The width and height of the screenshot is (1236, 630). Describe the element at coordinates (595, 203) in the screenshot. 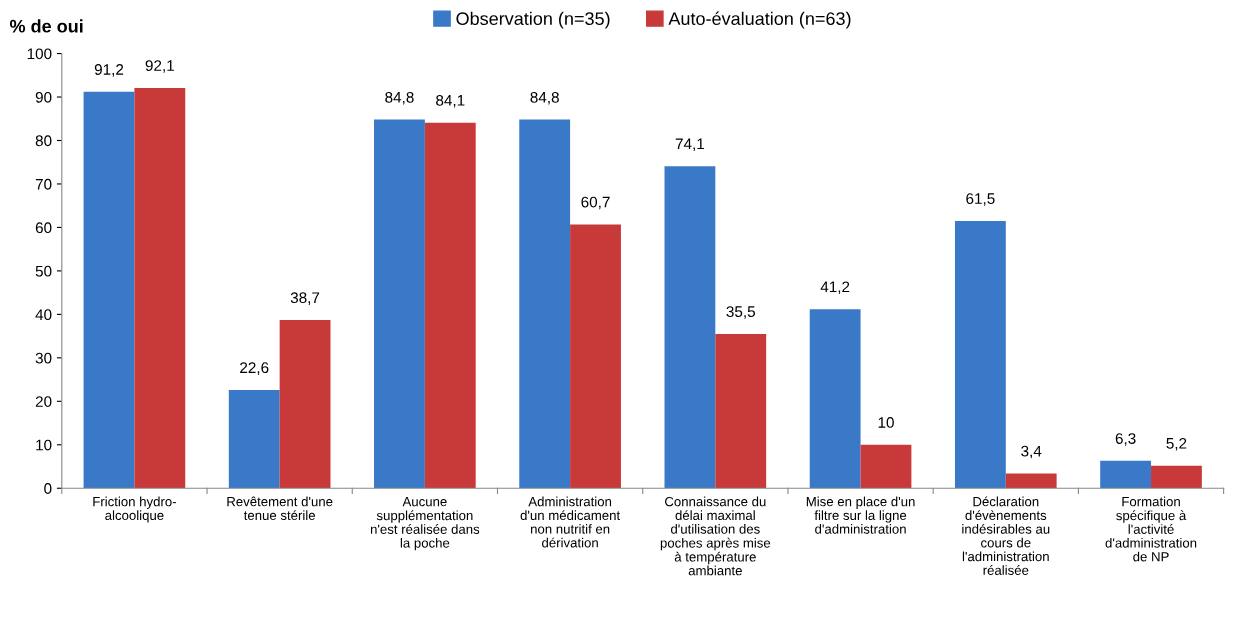

I see `data-label: 60,7` at that location.